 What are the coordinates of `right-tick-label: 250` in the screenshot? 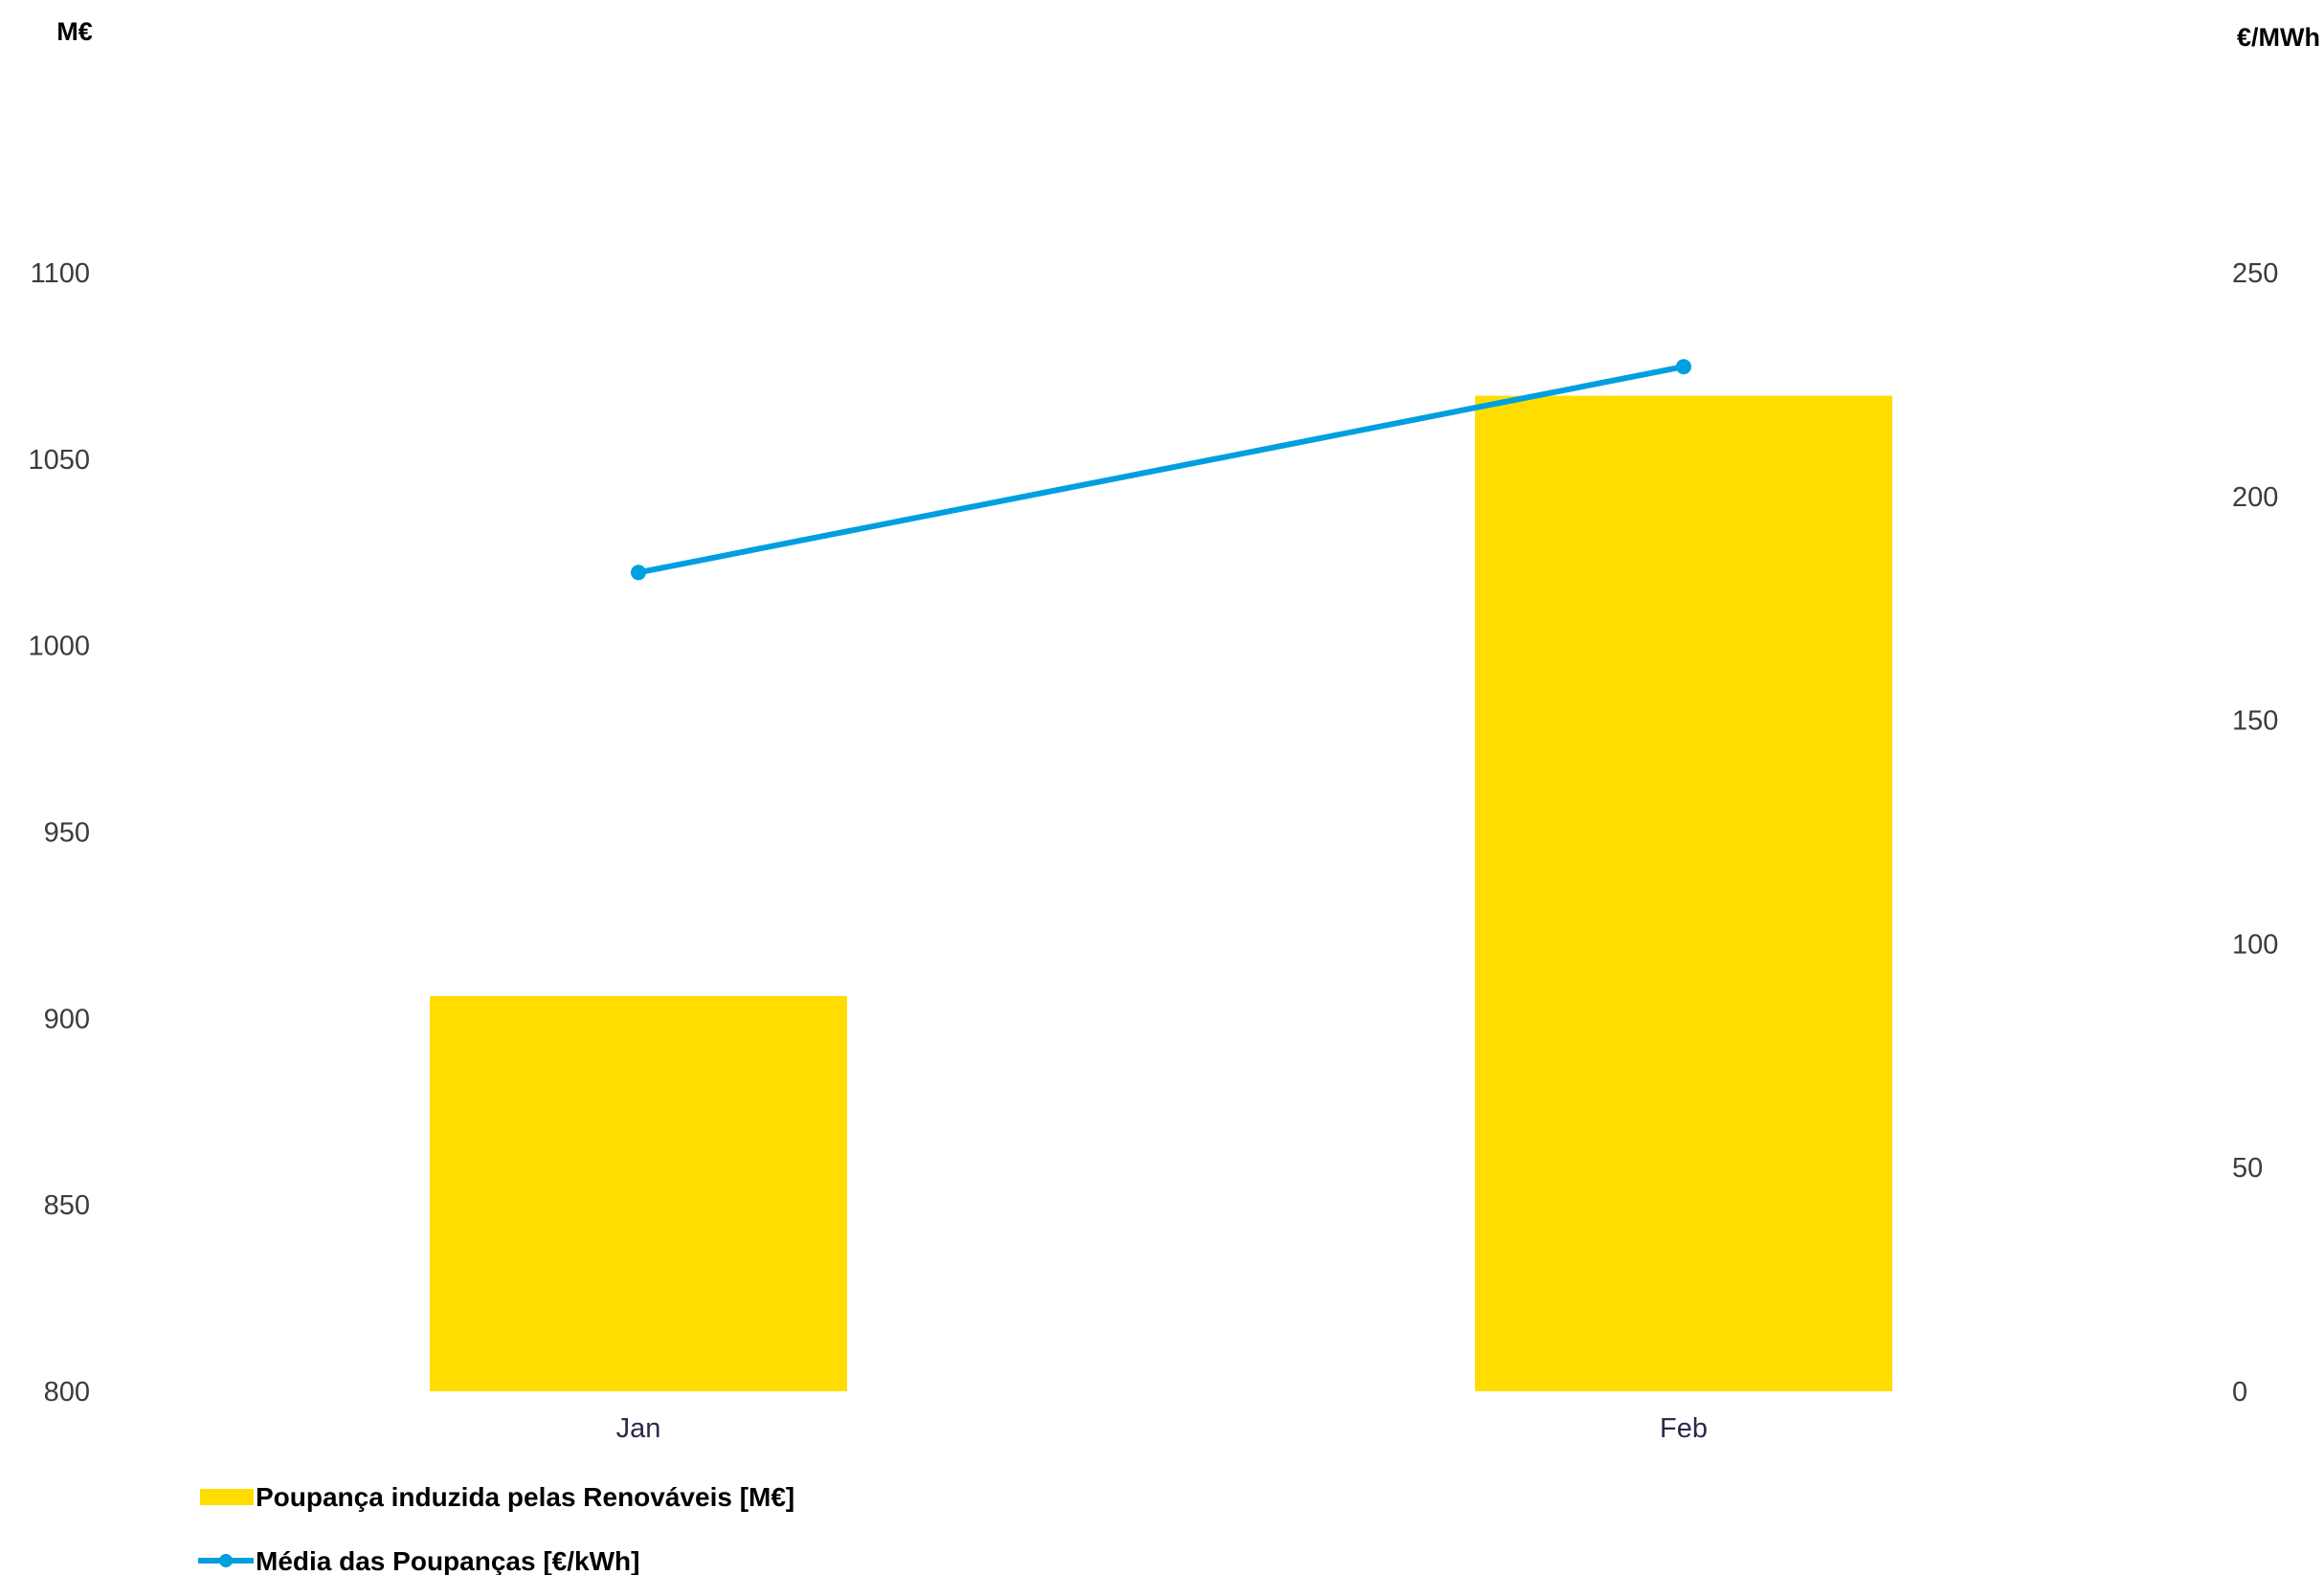 It's located at (2255, 273).